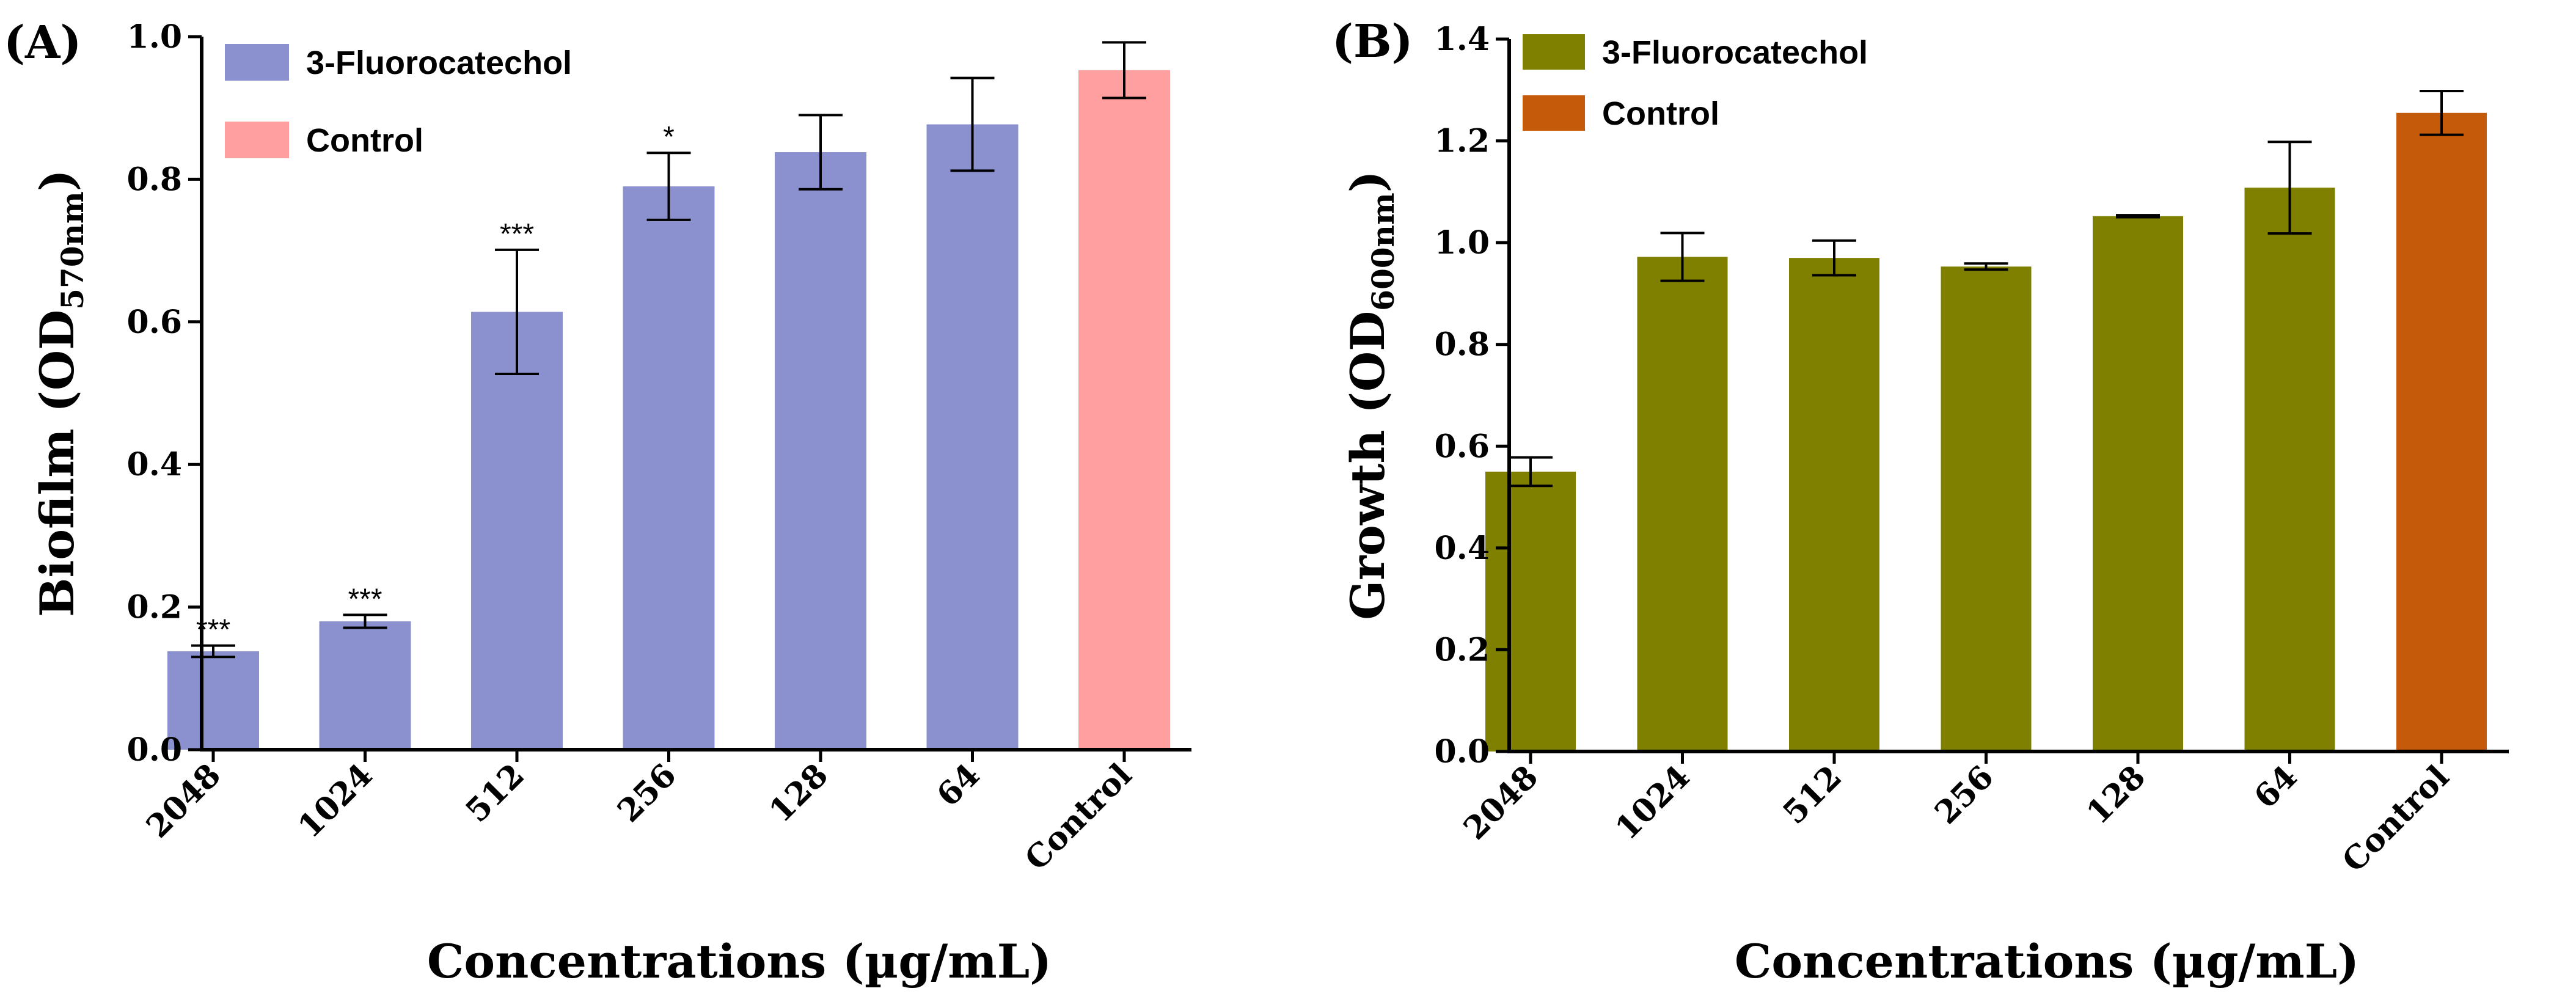 This screenshot has height=1002, width=2576. Describe the element at coordinates (669, 137) in the screenshot. I see `significance-marker: *` at that location.